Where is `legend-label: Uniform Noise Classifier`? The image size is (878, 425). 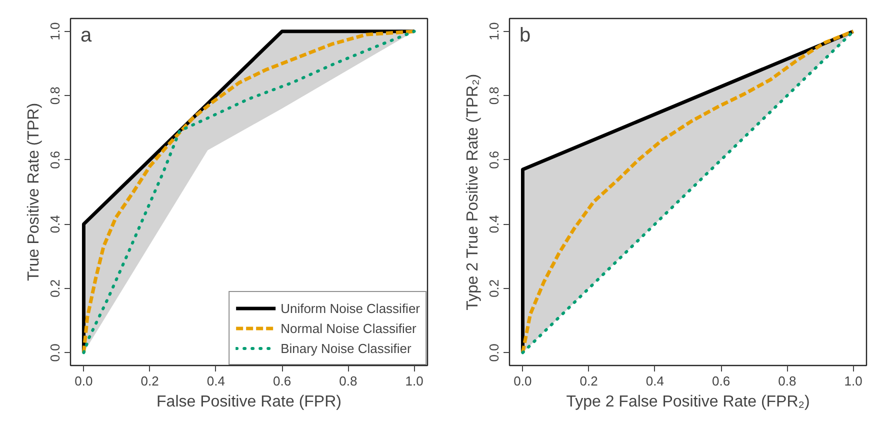
legend-label: Uniform Noise Classifier is located at coordinates (350, 308).